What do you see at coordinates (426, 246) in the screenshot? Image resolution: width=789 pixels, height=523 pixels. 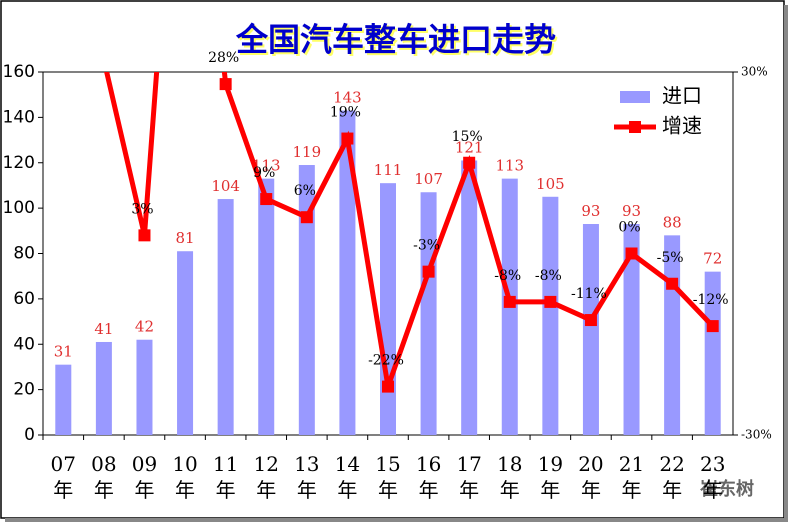 I see `growth-value-label: -3%` at bounding box center [426, 246].